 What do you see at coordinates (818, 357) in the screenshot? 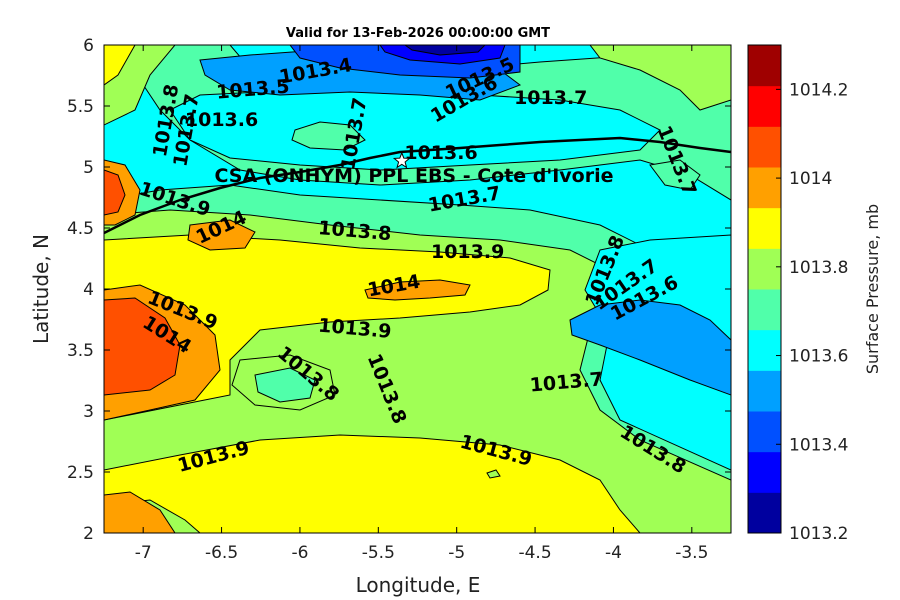
I see `colorbar-tick-label: 1013.6` at bounding box center [818, 357].